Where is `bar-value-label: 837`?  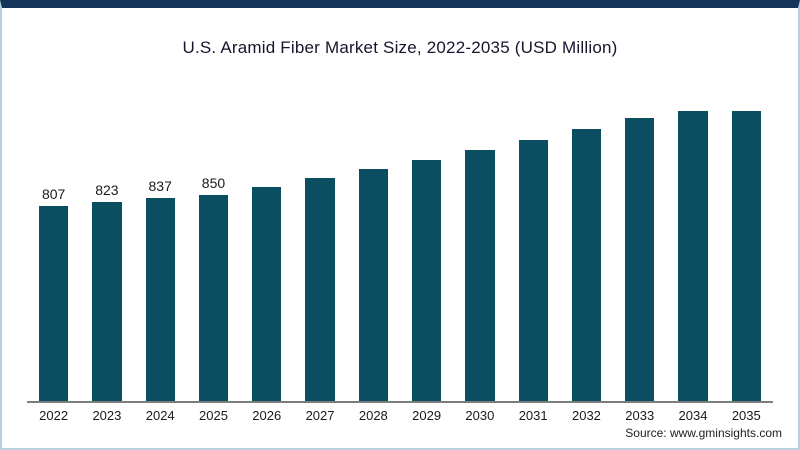 bar-value-label: 837 is located at coordinates (160, 186).